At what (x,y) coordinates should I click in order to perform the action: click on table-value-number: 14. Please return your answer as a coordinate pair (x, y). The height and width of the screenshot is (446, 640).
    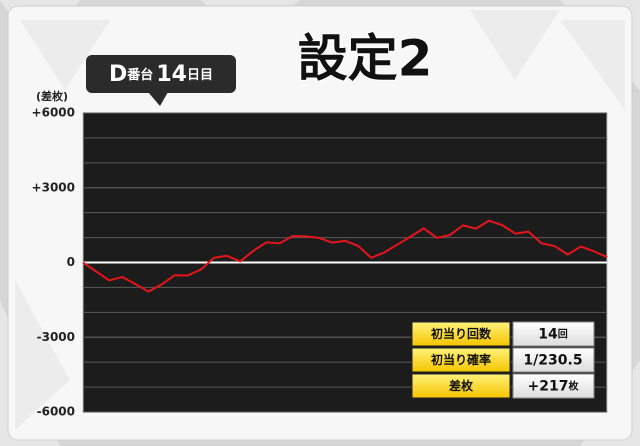
    Looking at the image, I should click on (548, 335).